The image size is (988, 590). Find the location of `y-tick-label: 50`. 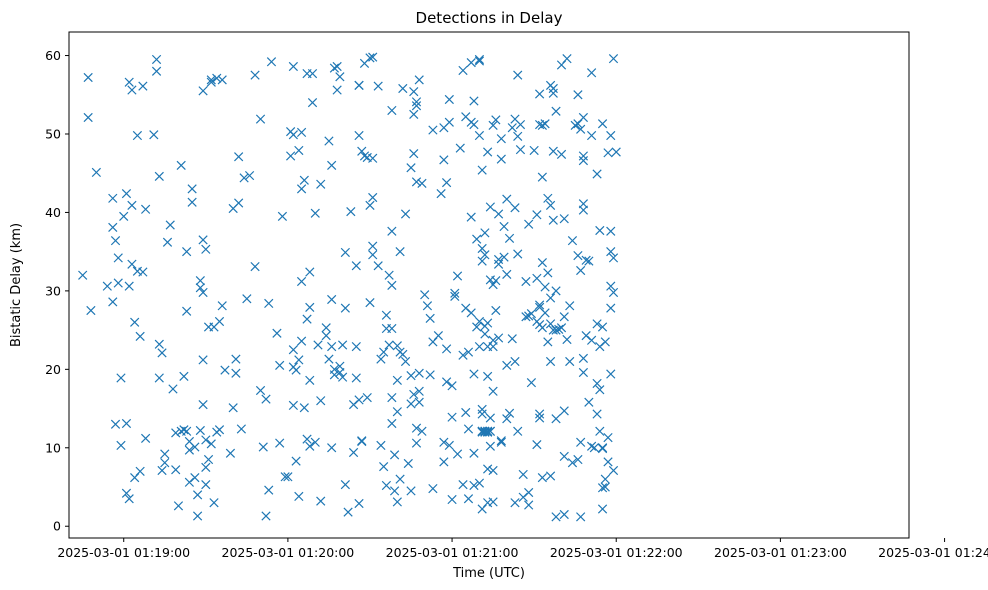

y-tick-label: 50 is located at coordinates (53, 133).